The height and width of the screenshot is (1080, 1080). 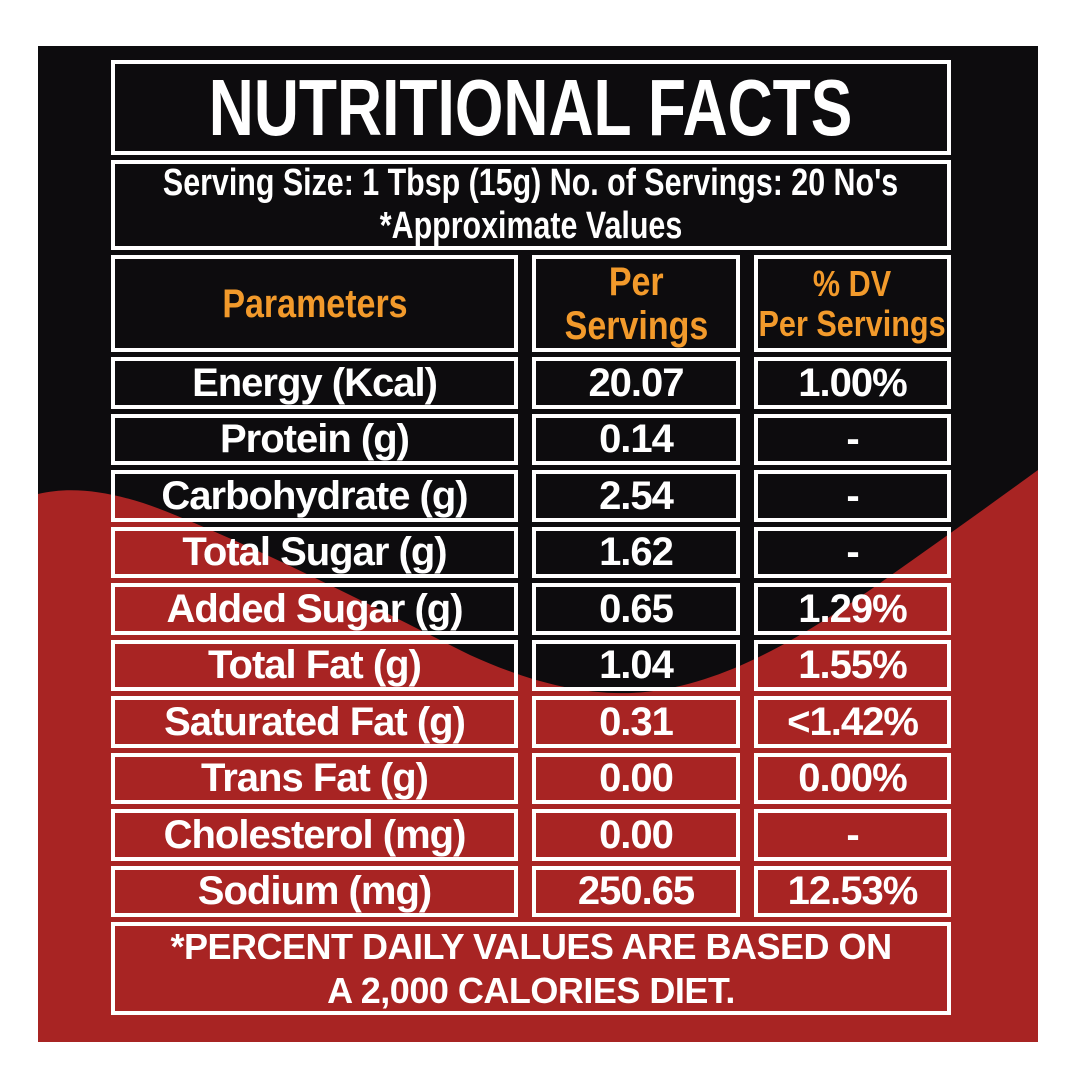 What do you see at coordinates (314, 665) in the screenshot?
I see `row-parameter-cell: Total Fat (g)` at bounding box center [314, 665].